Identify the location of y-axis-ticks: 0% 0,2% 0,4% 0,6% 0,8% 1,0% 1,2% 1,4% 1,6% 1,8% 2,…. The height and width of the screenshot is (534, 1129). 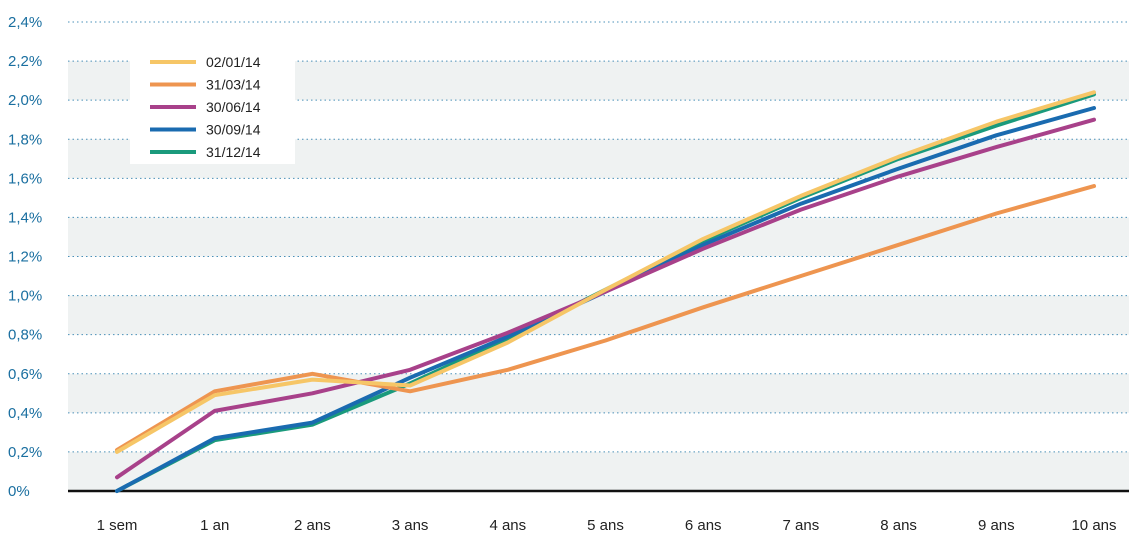
(25, 257).